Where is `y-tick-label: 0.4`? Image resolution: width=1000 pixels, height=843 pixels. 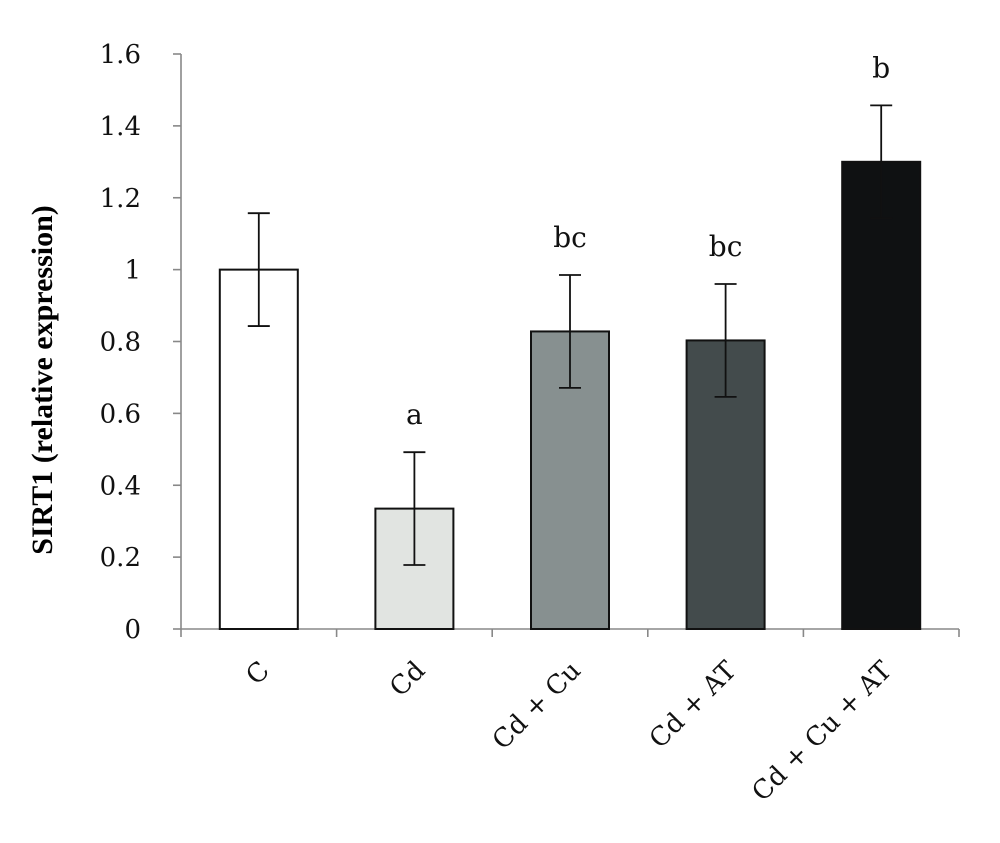 y-tick-label: 0.4 is located at coordinates (120, 486).